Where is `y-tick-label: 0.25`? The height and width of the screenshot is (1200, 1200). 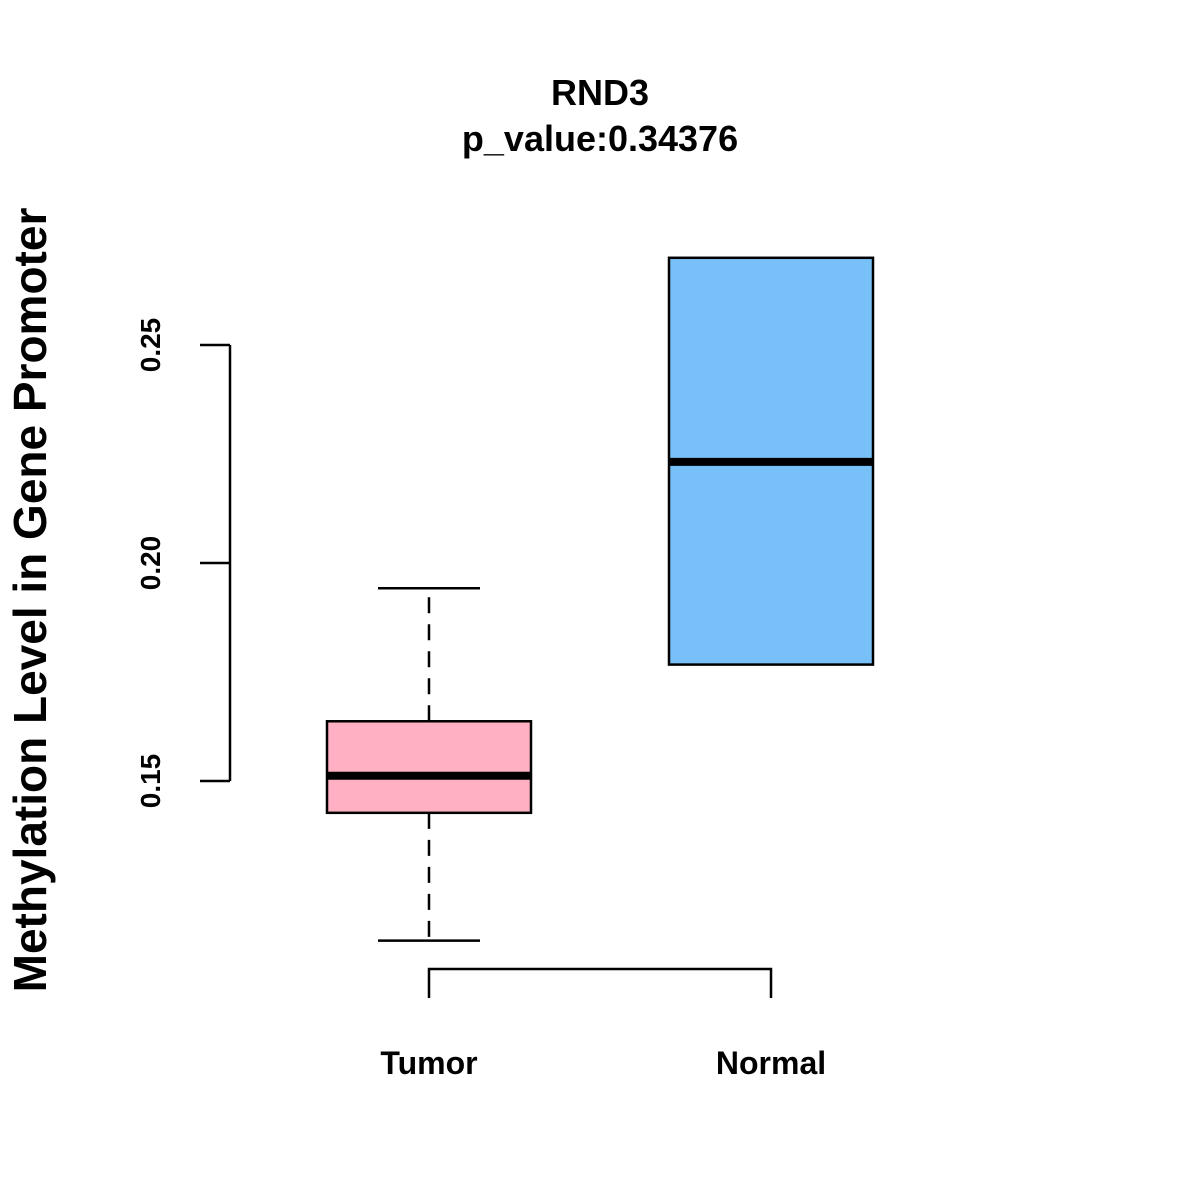
y-tick-label: 0.25 is located at coordinates (150, 345).